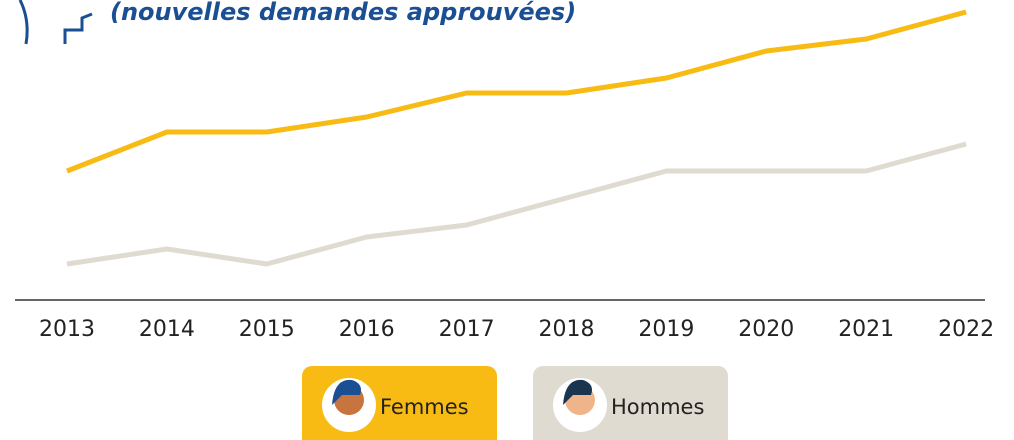 This screenshot has width=1014, height=440. I want to click on legend-label: Femmes, so click(424, 407).